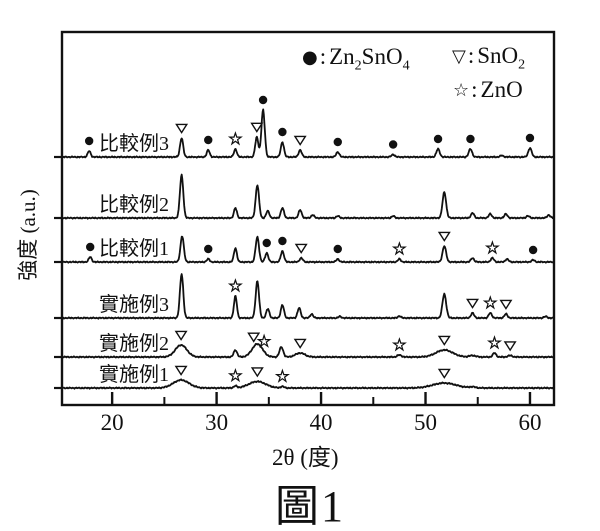 Image resolution: width=600 pixels, height=531 pixels. I want to click on x-tick-label: 60, so click(529, 422).